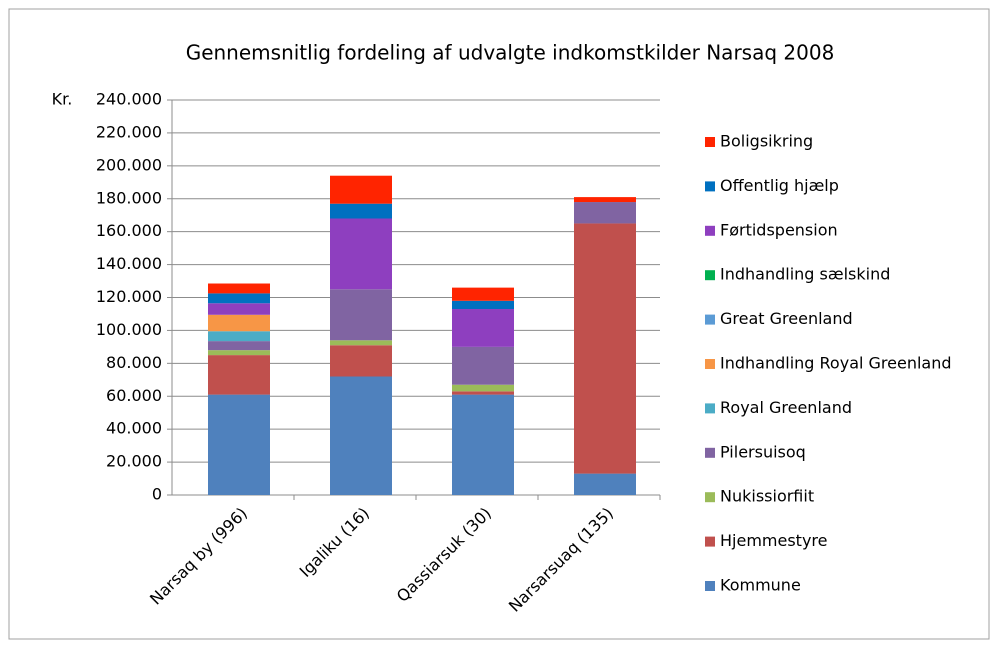 Image resolution: width=997 pixels, height=649 pixels. I want to click on legend-label: Nukissiorfiit, so click(767, 496).